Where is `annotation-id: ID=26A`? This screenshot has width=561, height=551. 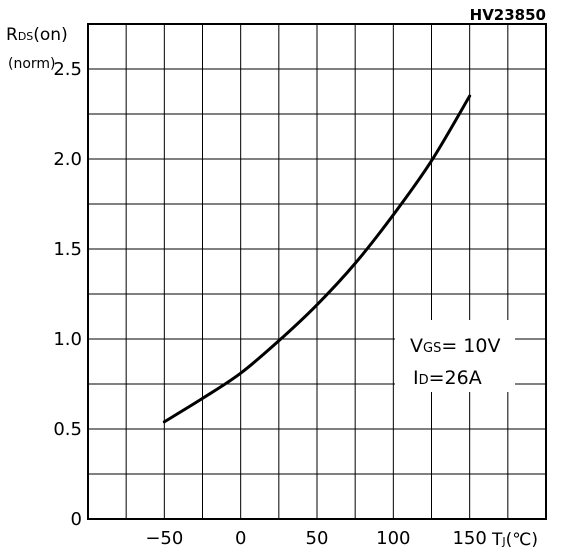 annotation-id: ID=26A is located at coordinates (447, 378).